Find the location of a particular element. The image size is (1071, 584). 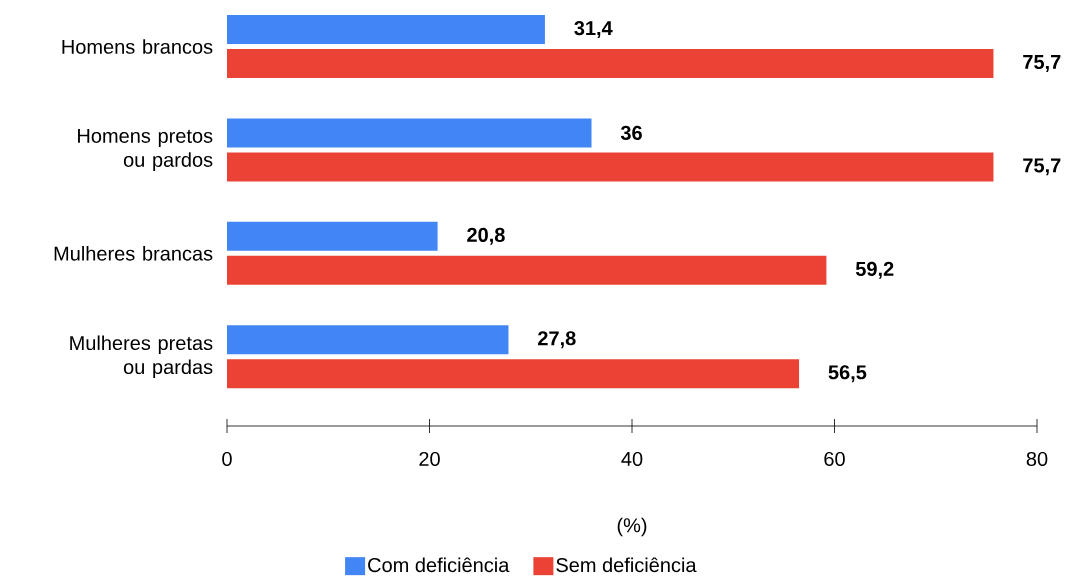

data-label: 56,5 is located at coordinates (847, 374).